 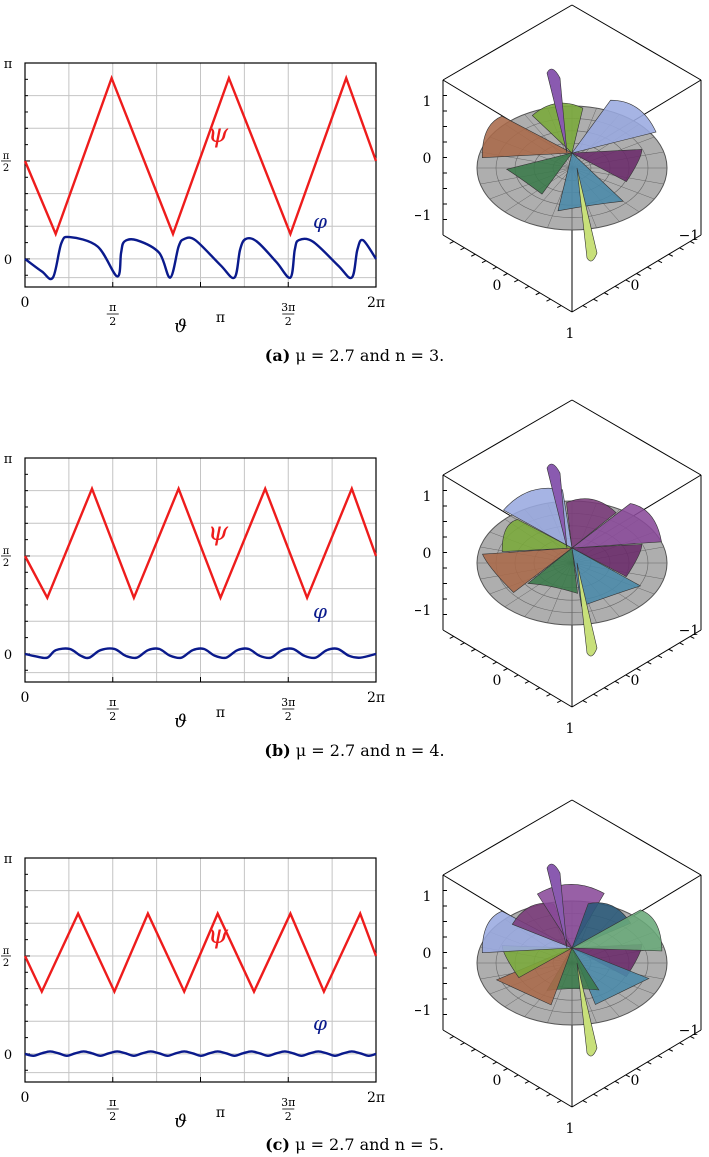 What do you see at coordinates (370, 355) in the screenshot?
I see `caption-text: μ = 2.7 and n = 3.` at bounding box center [370, 355].